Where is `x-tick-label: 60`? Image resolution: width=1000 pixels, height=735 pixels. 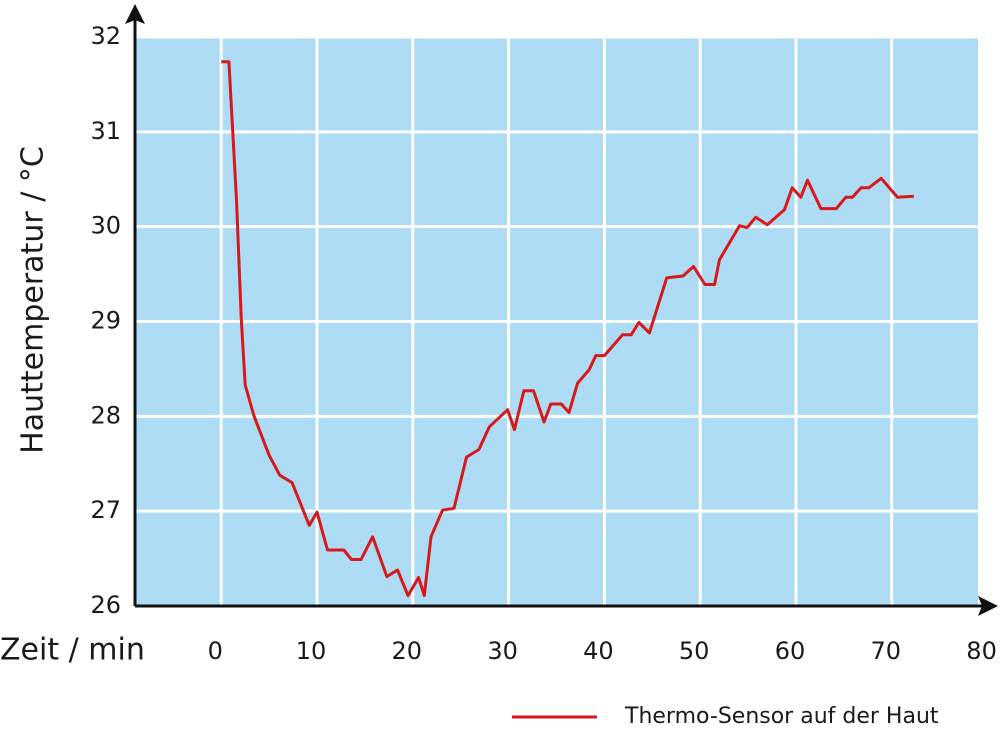 x-tick-label: 60 is located at coordinates (790, 651).